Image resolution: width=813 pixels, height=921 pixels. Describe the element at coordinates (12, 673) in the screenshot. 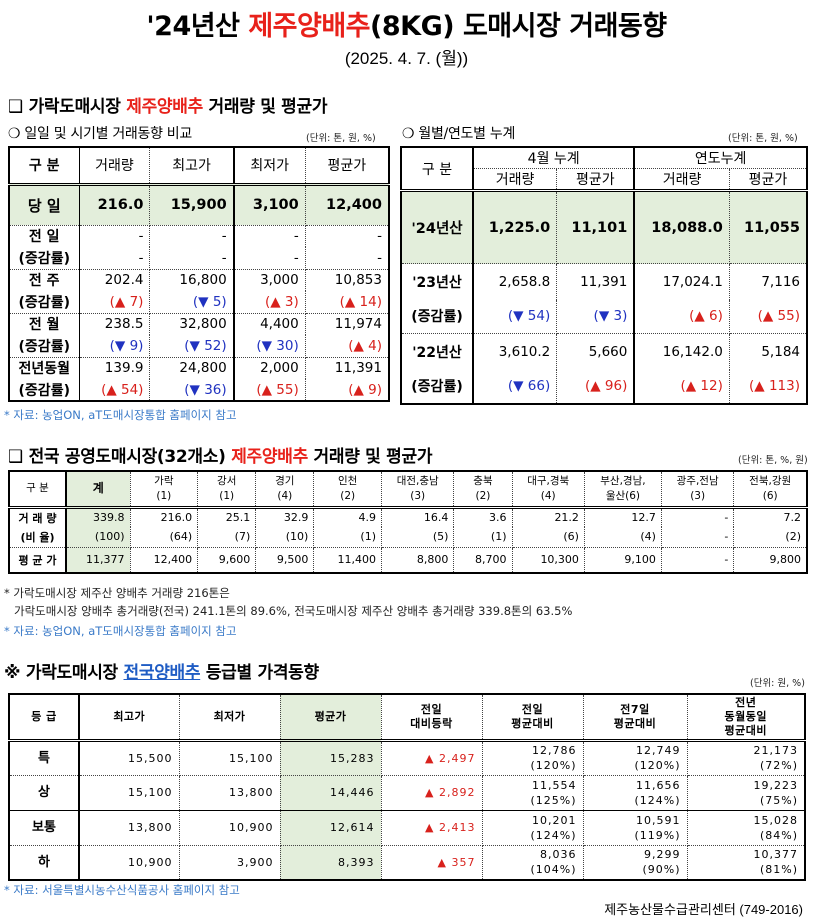

I see `reference-mark-icon: ※` at that location.